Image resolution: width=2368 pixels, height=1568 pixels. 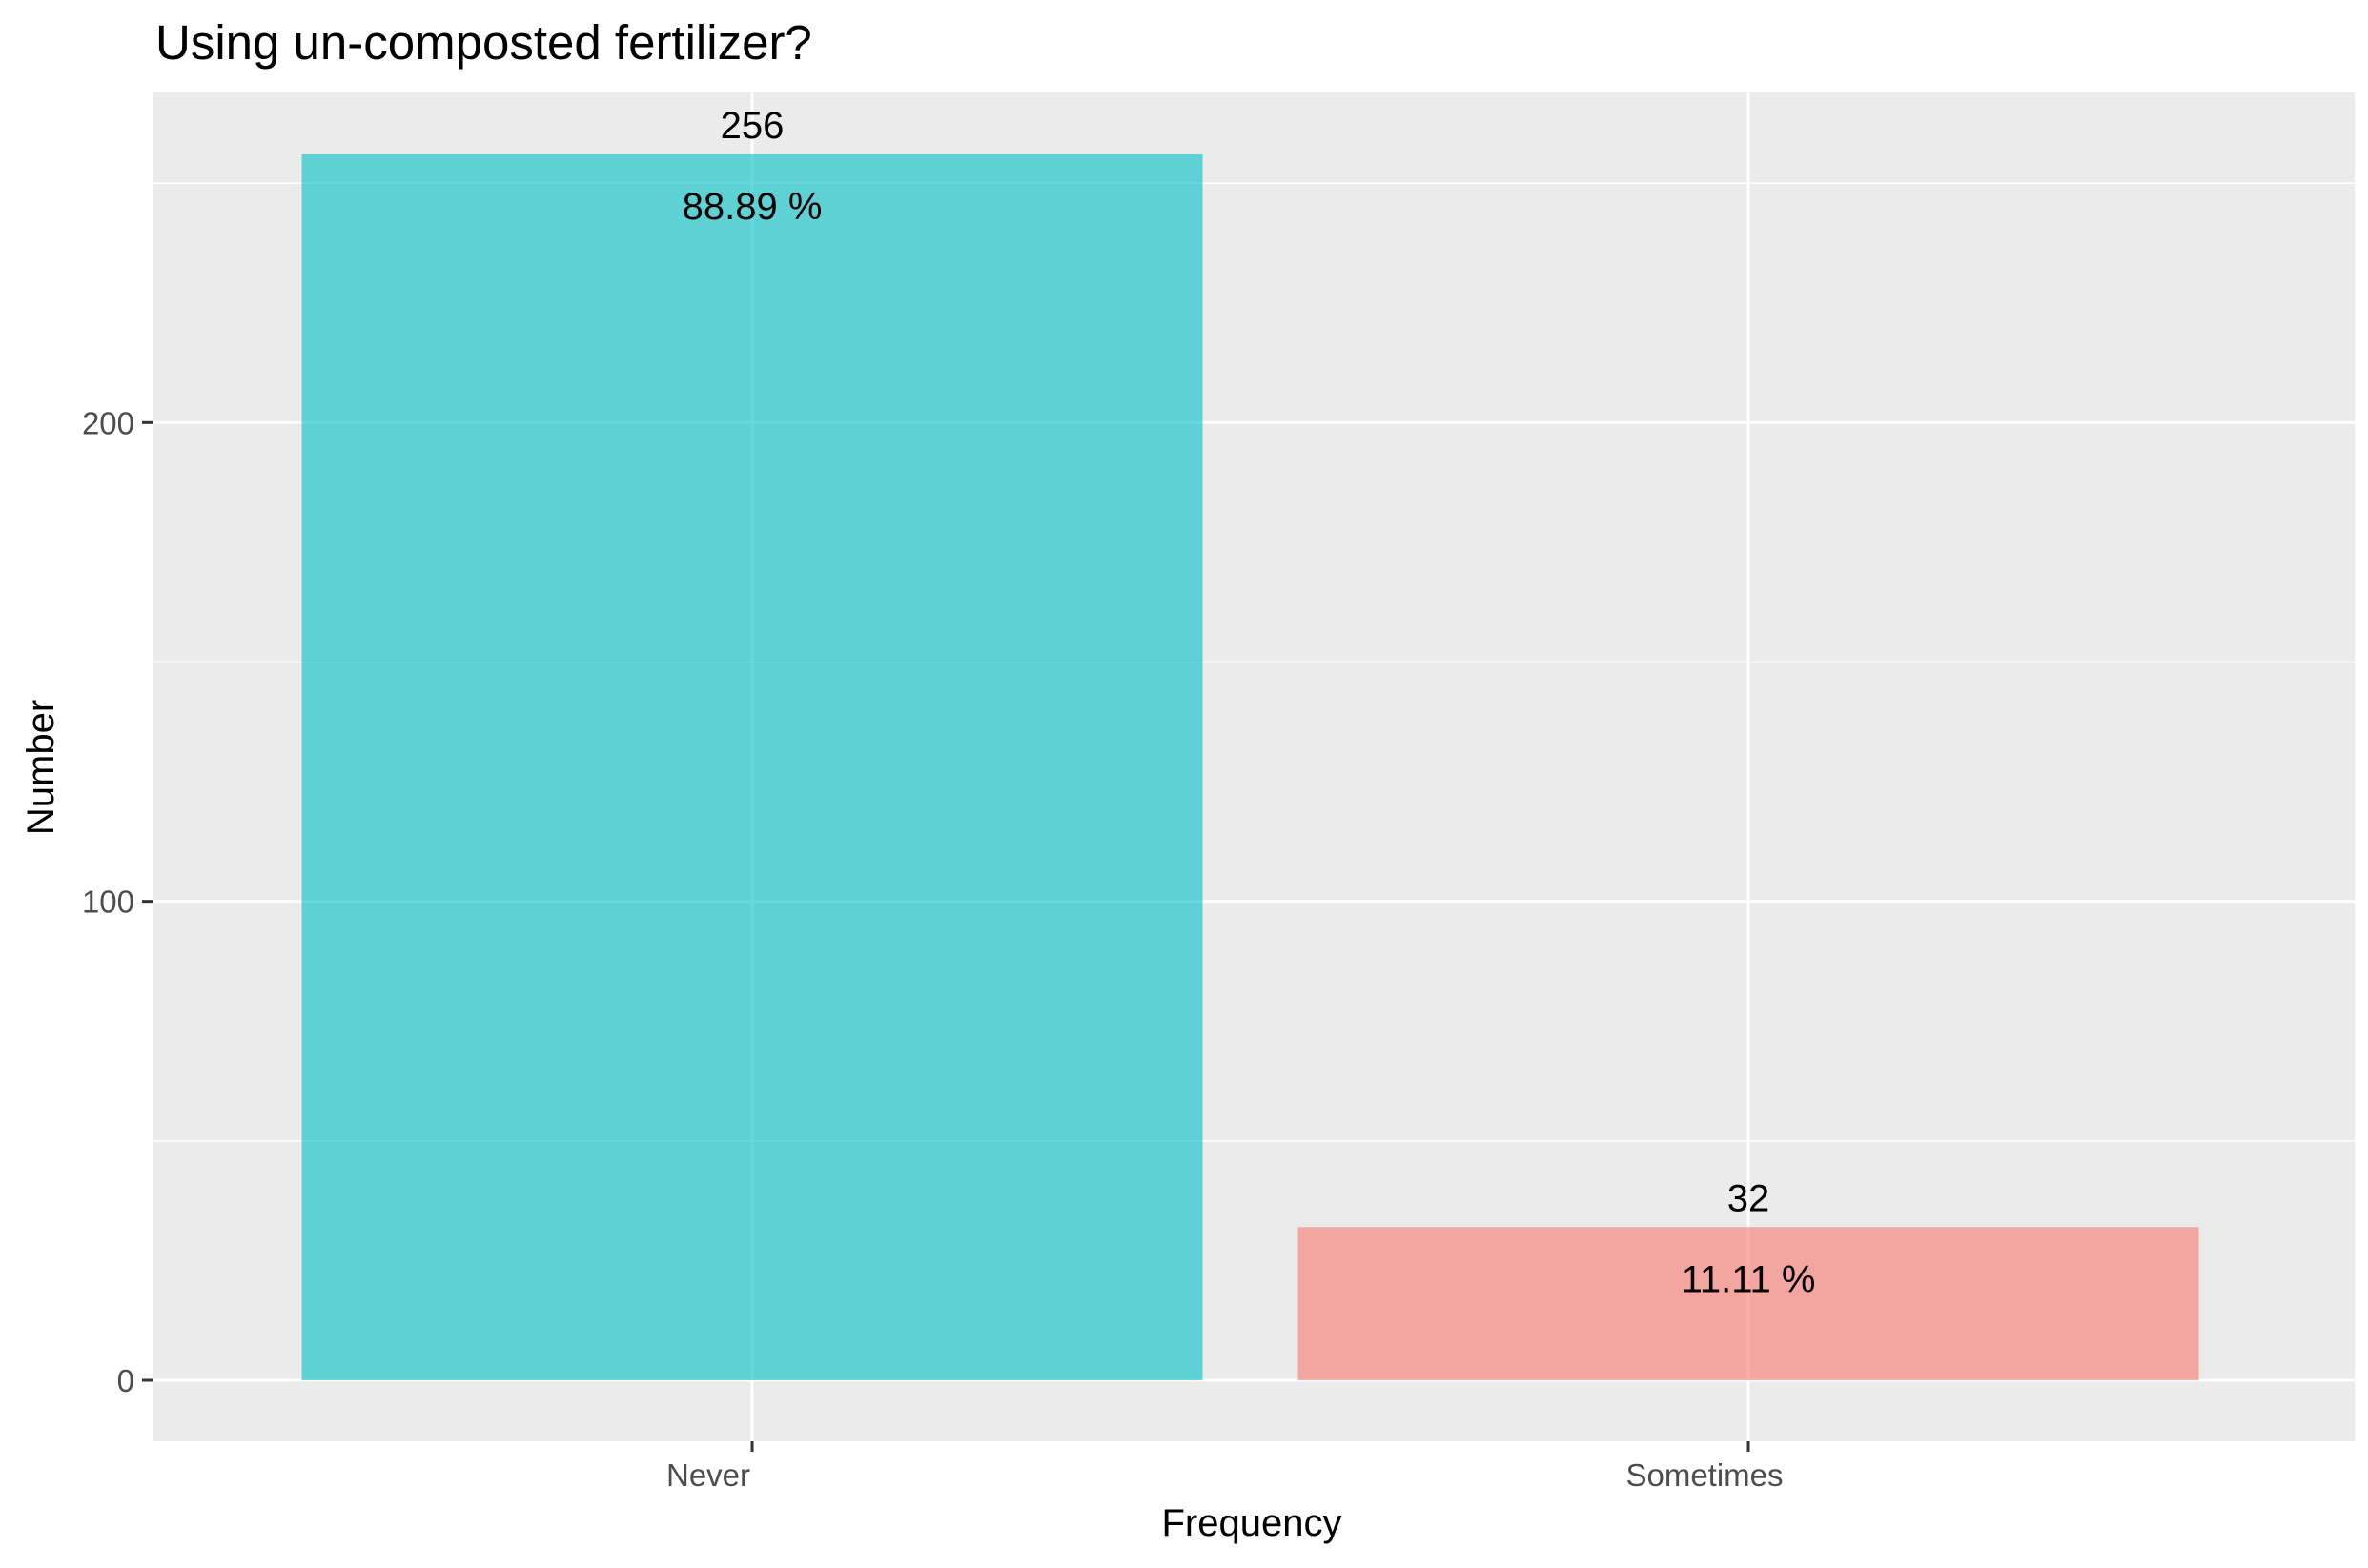 What do you see at coordinates (41, 767) in the screenshot?
I see `y-axis-title: Number` at bounding box center [41, 767].